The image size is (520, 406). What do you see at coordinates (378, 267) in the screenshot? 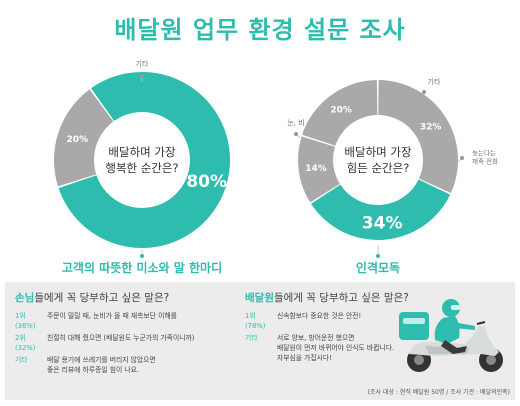
I see `slice-category-label: 인격모독` at bounding box center [378, 267].